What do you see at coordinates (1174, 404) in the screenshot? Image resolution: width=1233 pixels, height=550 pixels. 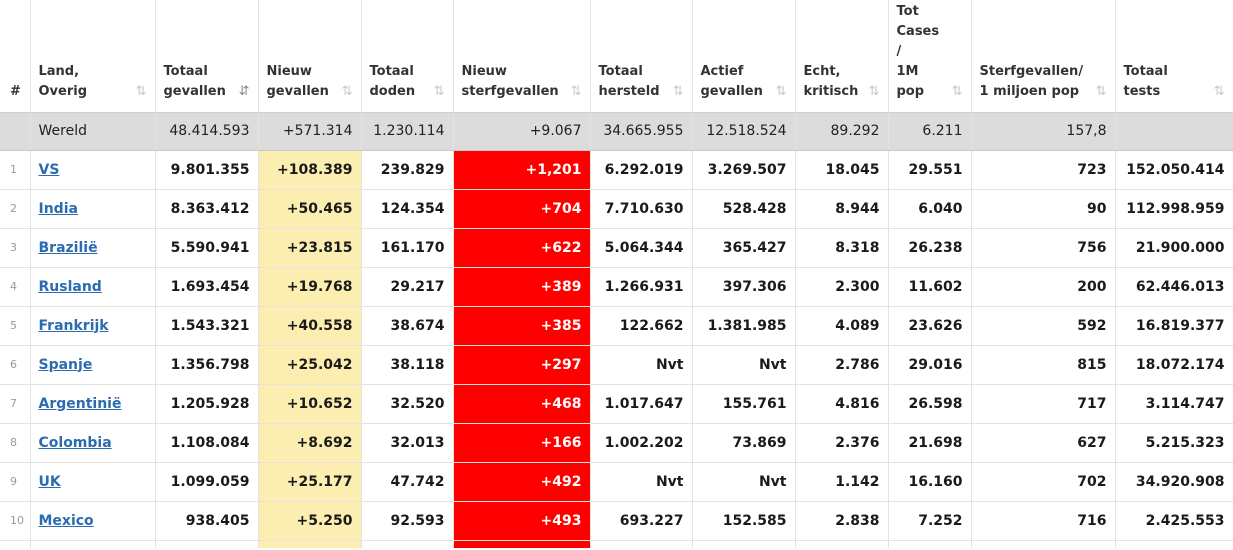 I see `total-tests-cell: 3.114.747` at bounding box center [1174, 404].